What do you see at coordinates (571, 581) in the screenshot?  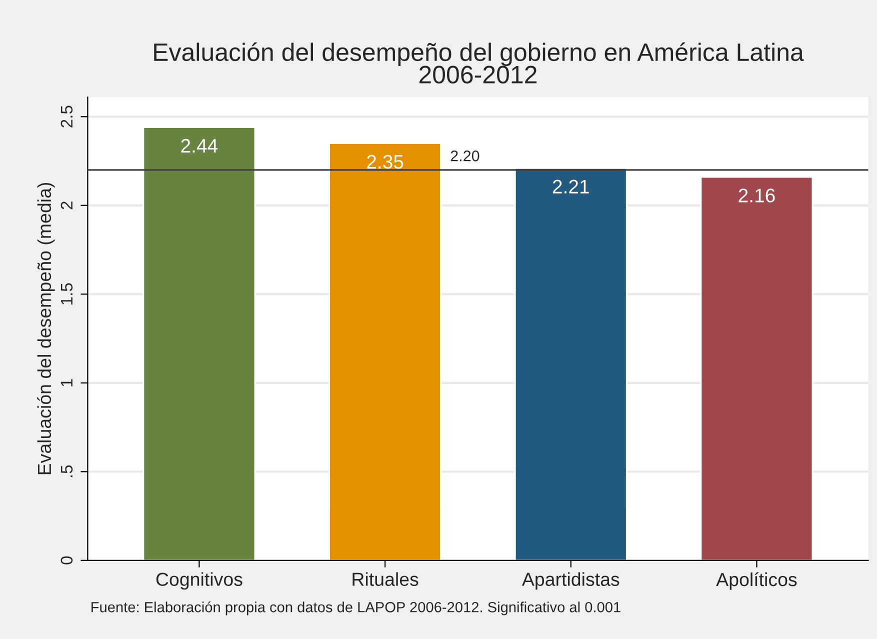 I see `x-tick-label: Apartidistas` at bounding box center [571, 581].